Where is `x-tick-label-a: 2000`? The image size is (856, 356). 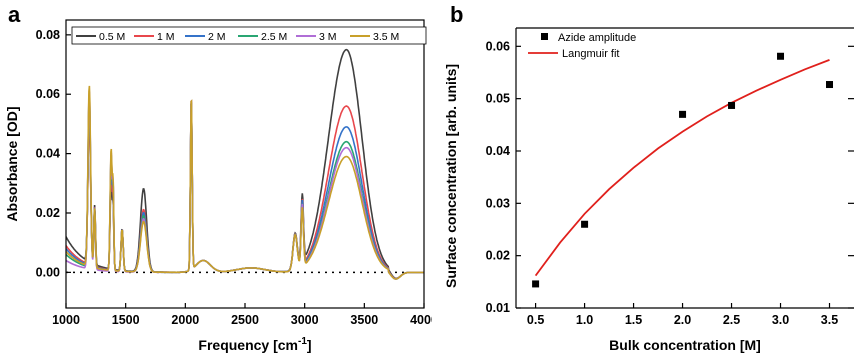
x-tick-label-a: 2000 is located at coordinates (185, 320).